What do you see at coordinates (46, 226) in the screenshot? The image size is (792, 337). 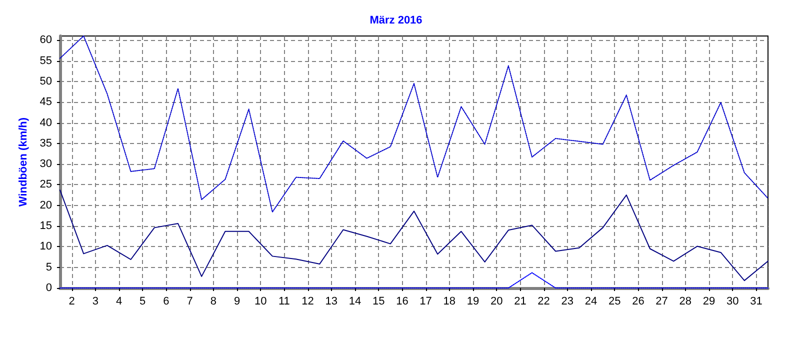 I see `y-tick-label: 15` at bounding box center [46, 226].